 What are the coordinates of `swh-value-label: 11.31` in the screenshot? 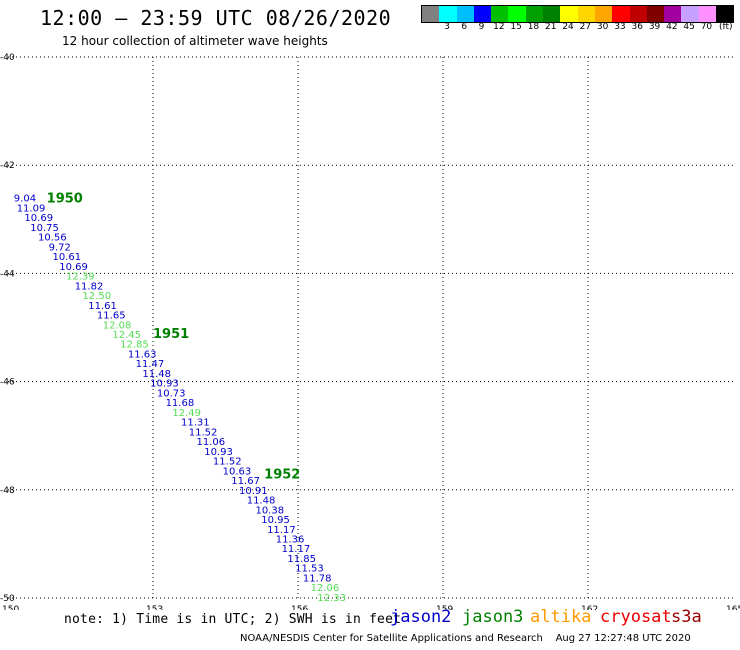 It's located at (195, 423).